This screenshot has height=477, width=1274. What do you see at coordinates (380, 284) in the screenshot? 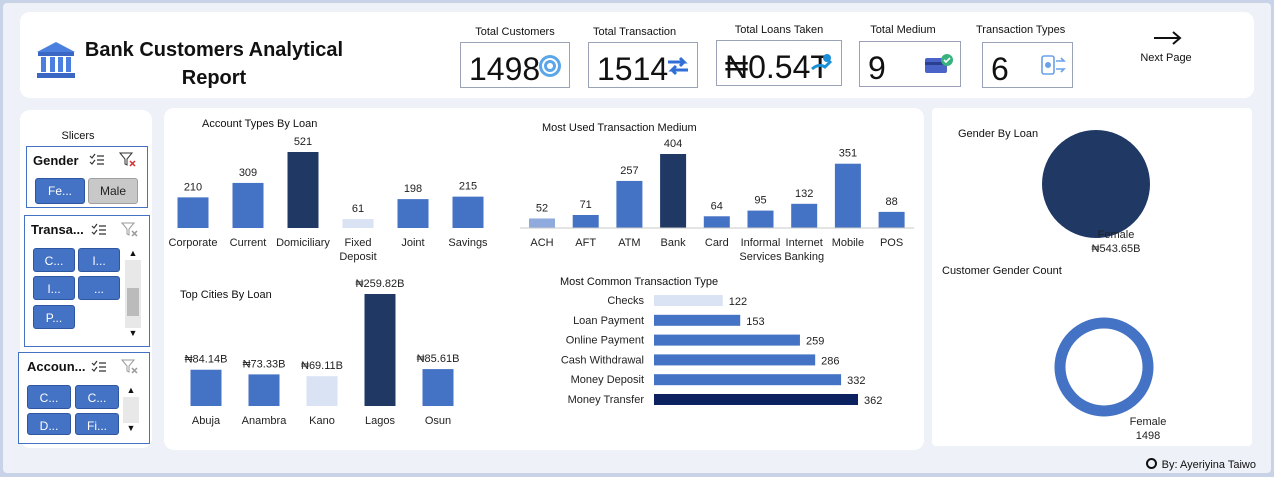
I see `data-label: ₦259.82B` at bounding box center [380, 284].